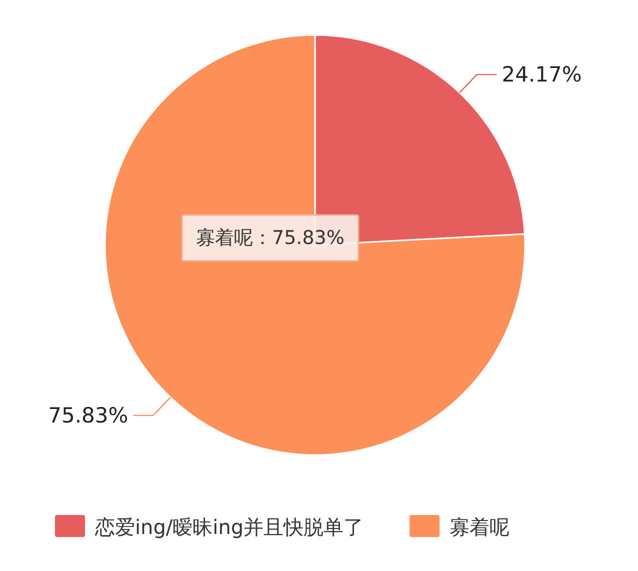 This screenshot has width=638, height=571. Describe the element at coordinates (270, 238) in the screenshot. I see `annotation: 寡着呢：75.83%` at that location.